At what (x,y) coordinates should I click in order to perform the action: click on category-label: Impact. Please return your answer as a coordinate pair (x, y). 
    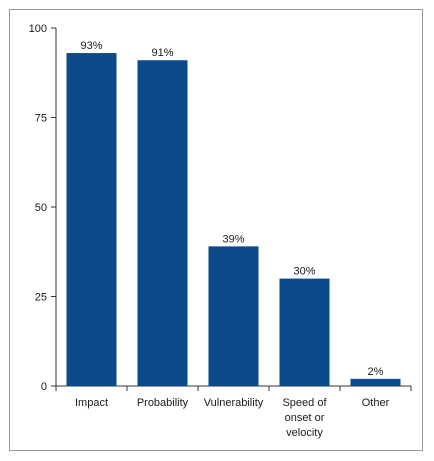
    Looking at the image, I should click on (91, 403).